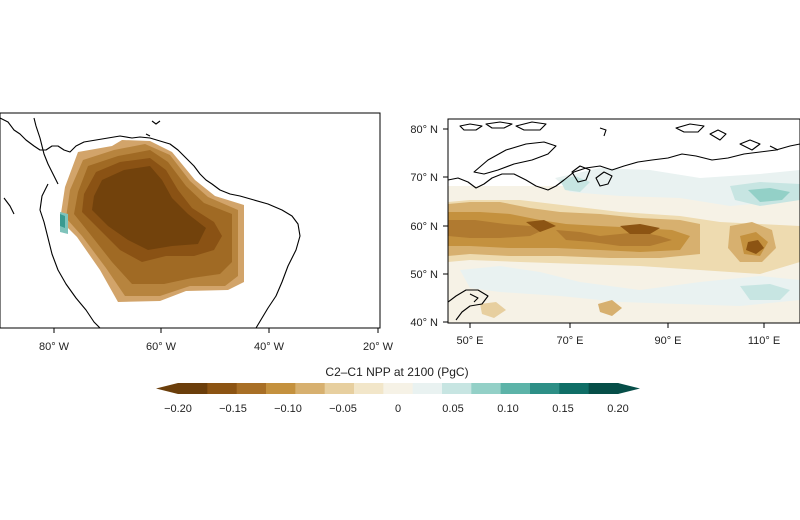 The height and width of the screenshot is (520, 800). I want to click on colorbar-tick-label: −0.20, so click(178, 409).